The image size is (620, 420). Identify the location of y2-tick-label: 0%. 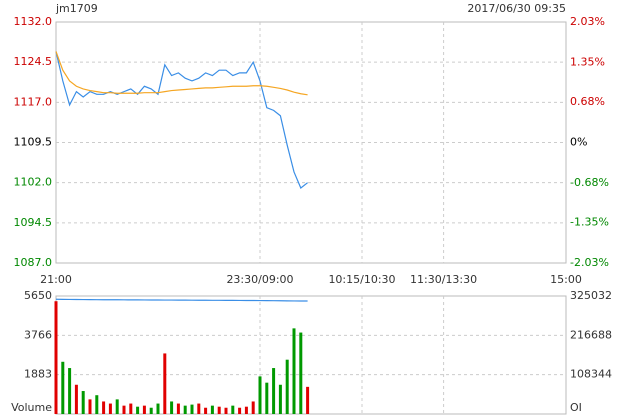
(578, 142).